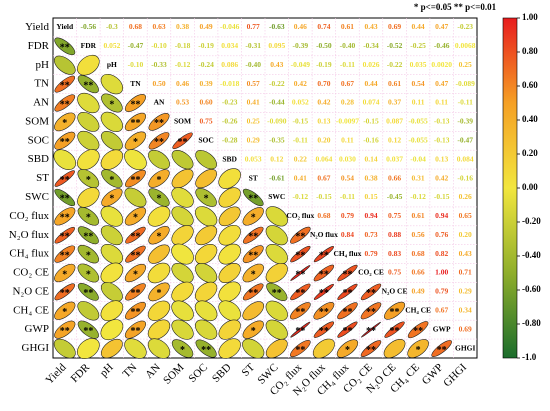  What do you see at coordinates (441, 64) in the screenshot?
I see `correlation-label: 0.0020` at bounding box center [441, 64].